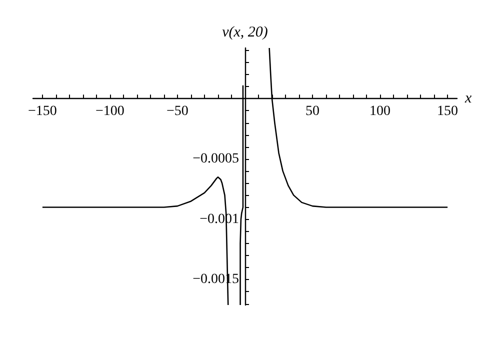  What do you see at coordinates (177, 112) in the screenshot?
I see `x-tick-label: −50` at bounding box center [177, 112].